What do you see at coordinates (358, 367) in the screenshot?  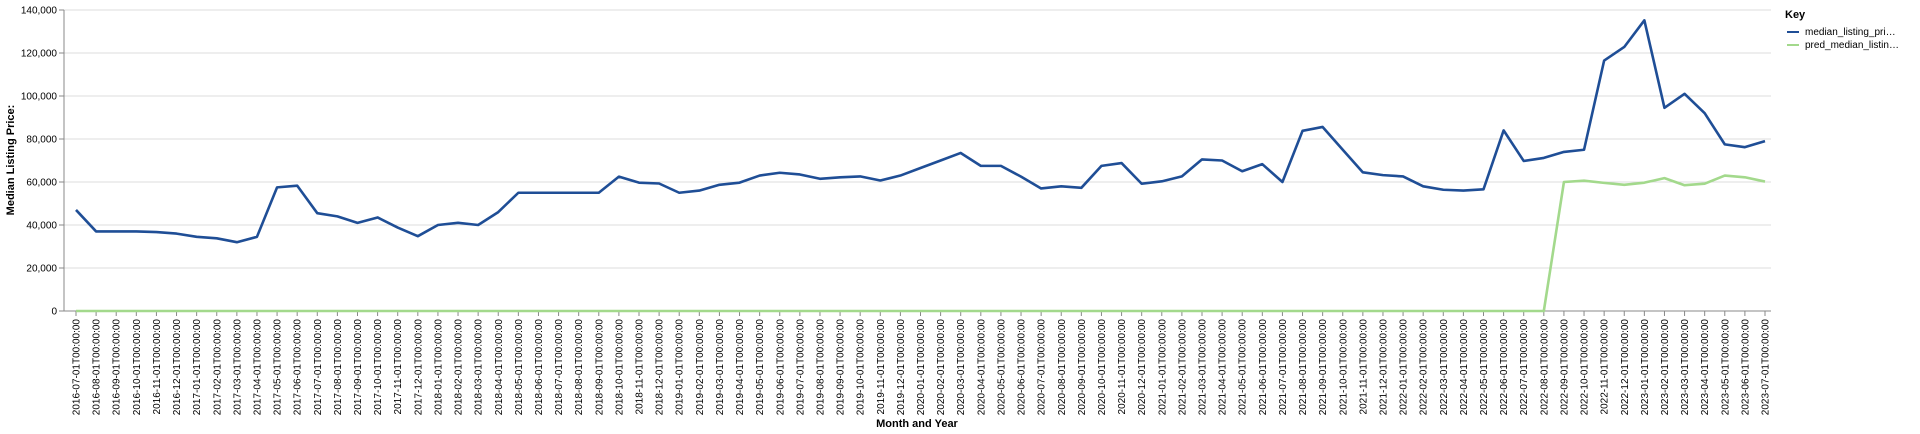 I see `x-tick-label: 2017-09-01T00:00:00` at bounding box center [358, 367].